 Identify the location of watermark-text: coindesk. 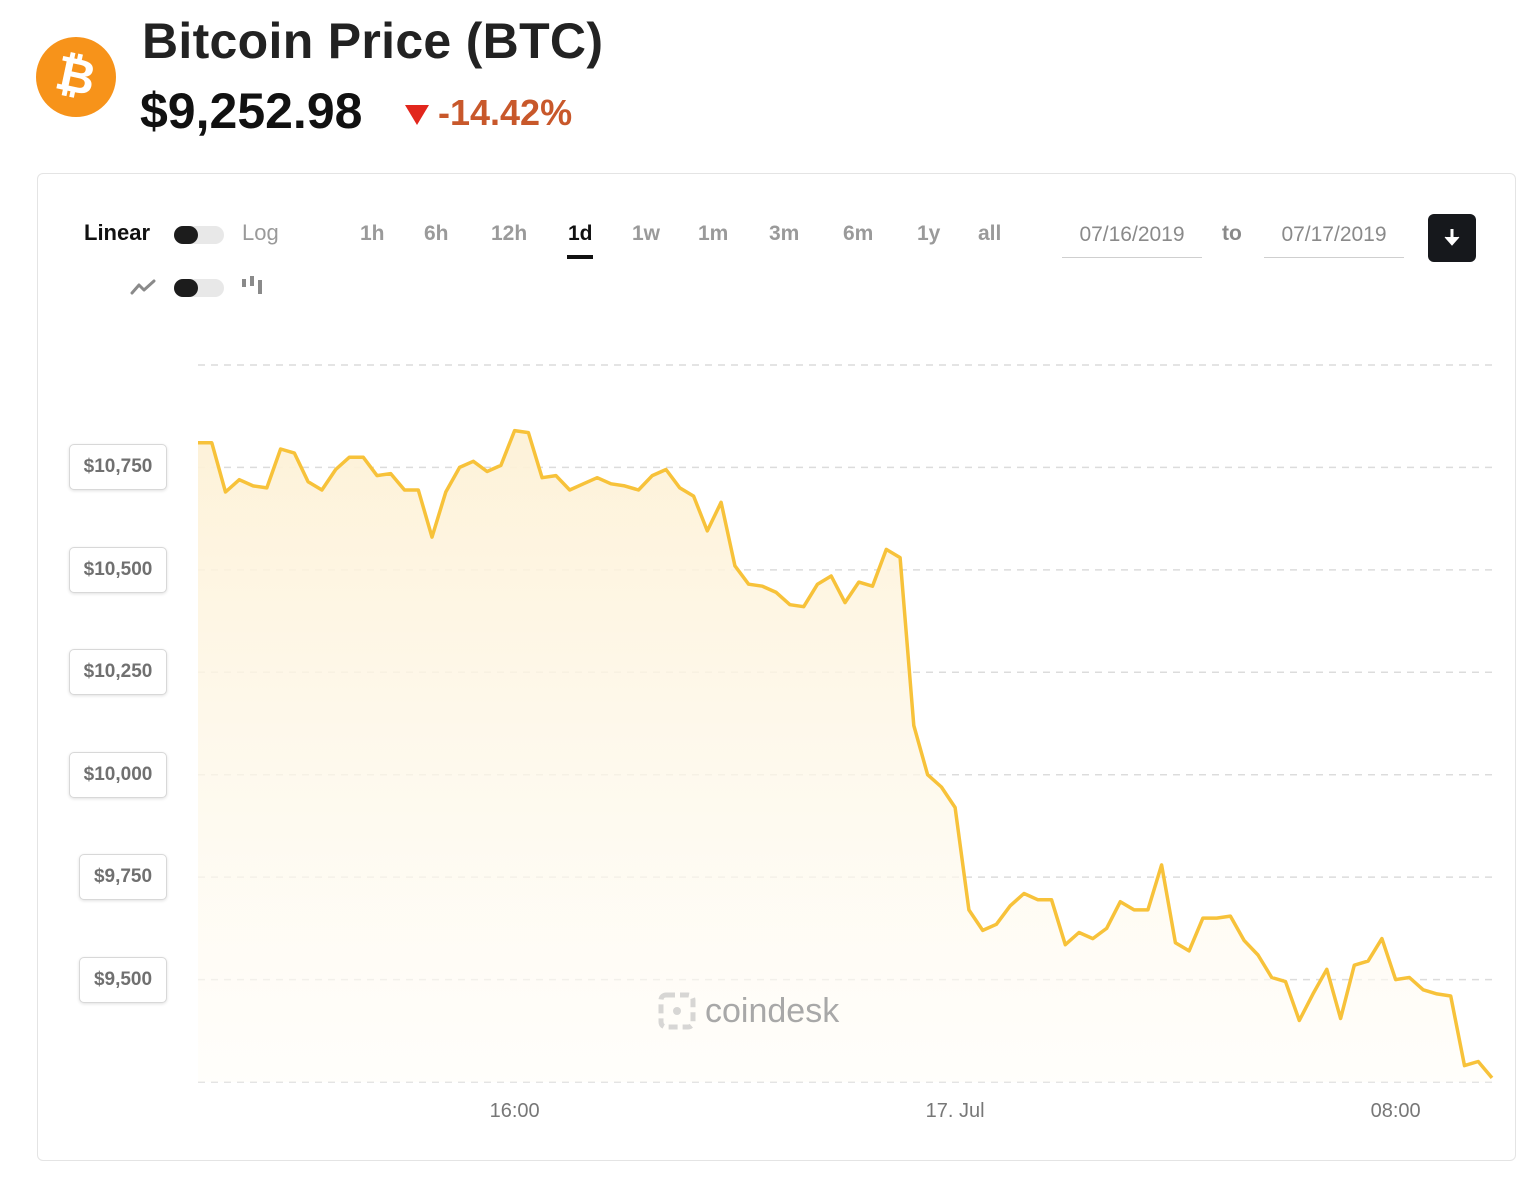
(772, 1011).